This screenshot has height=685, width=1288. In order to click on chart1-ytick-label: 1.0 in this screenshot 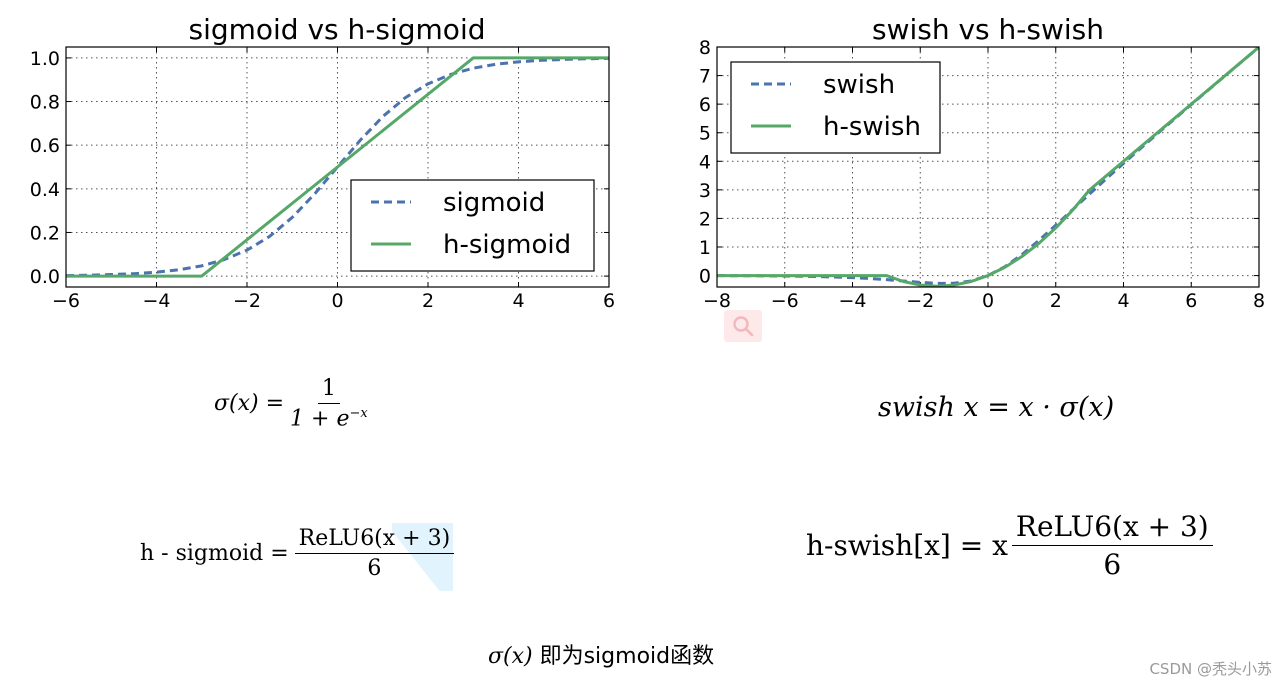, I will do `click(45, 59)`.